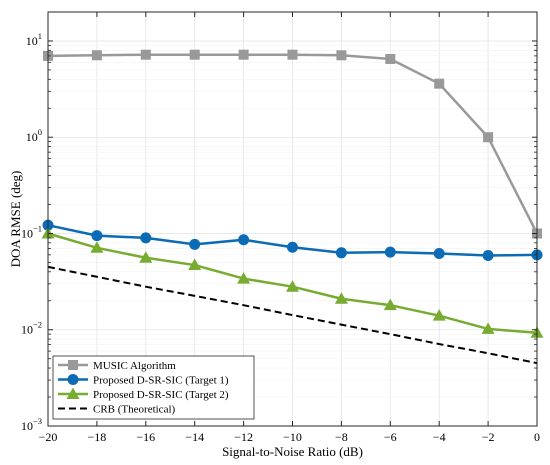 This screenshot has height=465, width=550. What do you see at coordinates (292, 451) in the screenshot?
I see `x-axis-label: Signal-to-Noise Ratio (dB)` at bounding box center [292, 451].